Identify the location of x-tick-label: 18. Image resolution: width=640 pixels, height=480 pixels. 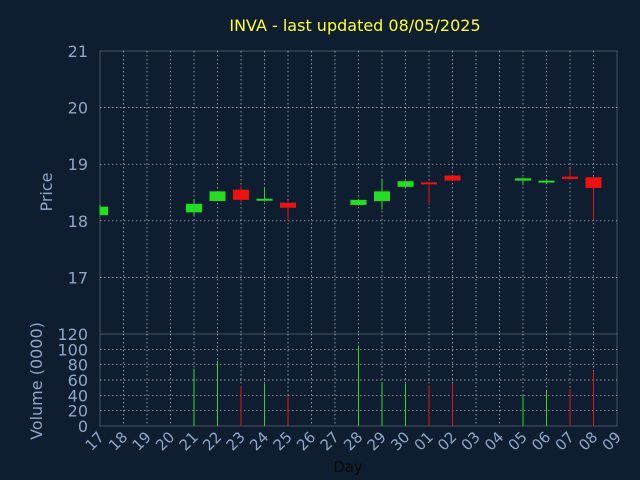
(118, 441).